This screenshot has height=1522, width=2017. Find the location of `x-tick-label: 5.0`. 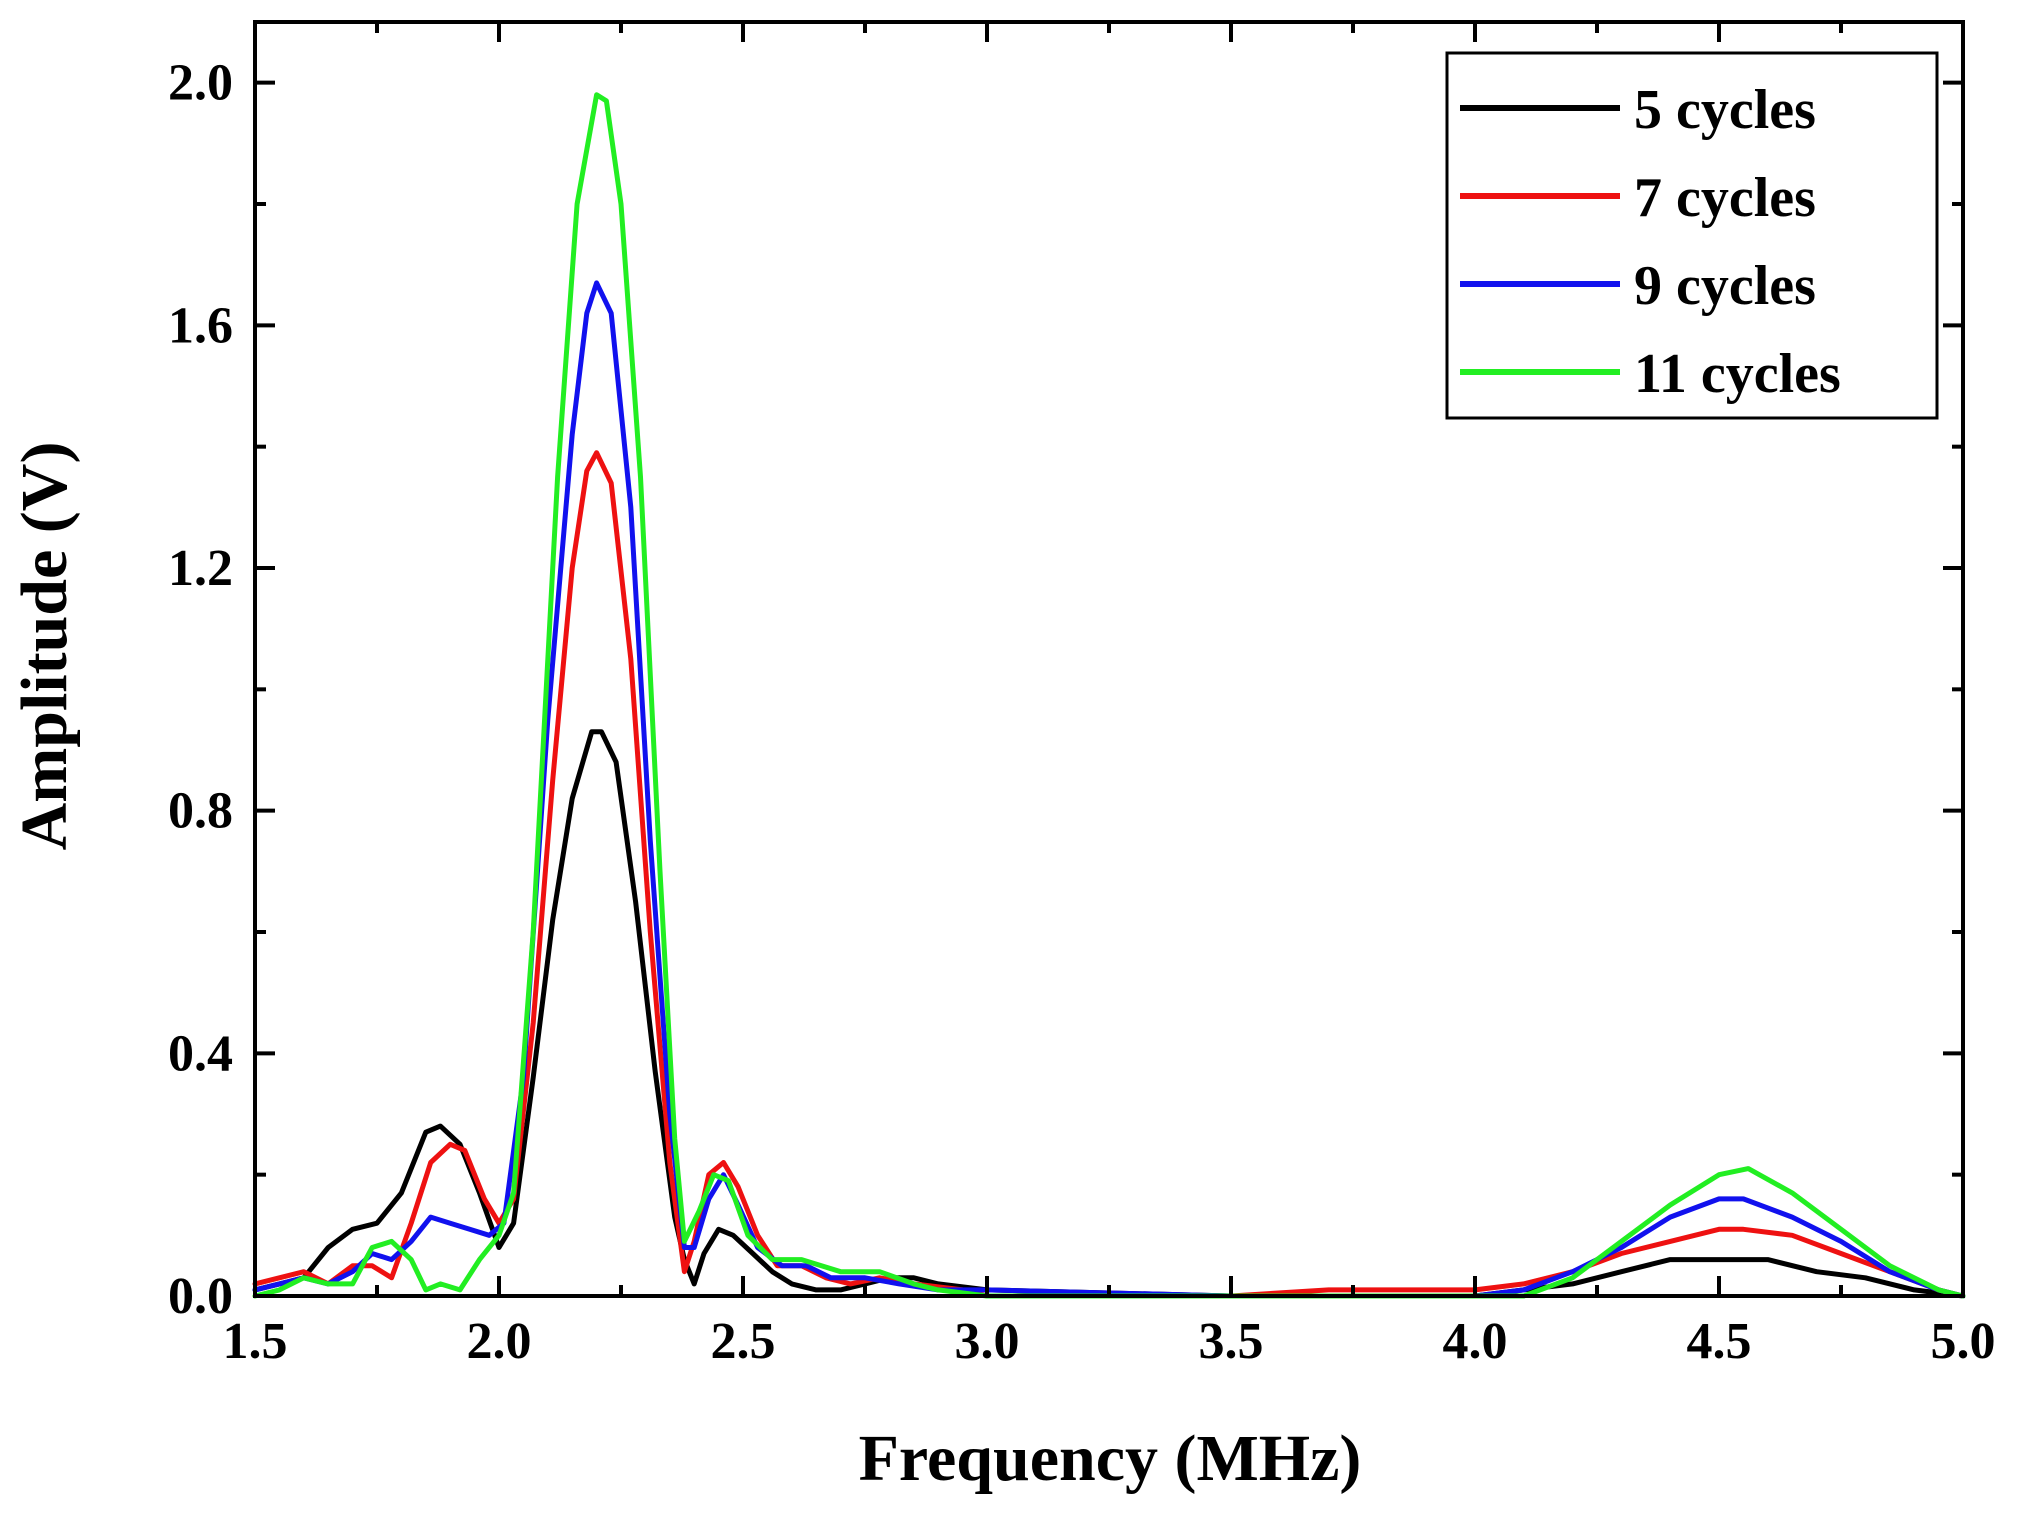

x-tick-label: 5.0 is located at coordinates (1963, 1341).